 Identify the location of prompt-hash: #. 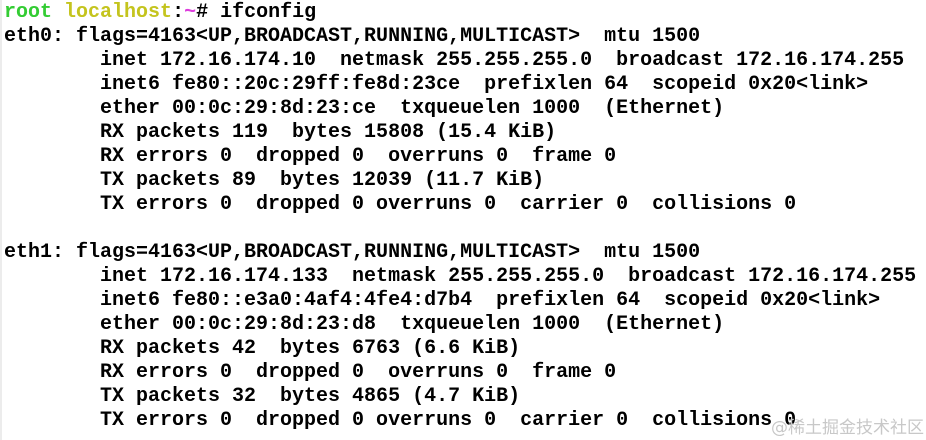
(208, 12).